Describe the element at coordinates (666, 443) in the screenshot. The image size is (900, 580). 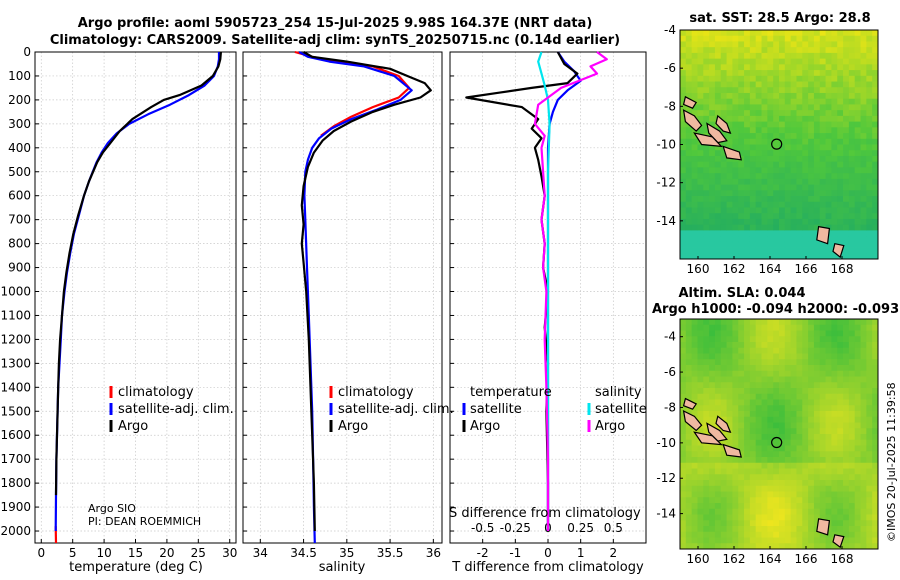
I see `y-tick-label: -10` at that location.